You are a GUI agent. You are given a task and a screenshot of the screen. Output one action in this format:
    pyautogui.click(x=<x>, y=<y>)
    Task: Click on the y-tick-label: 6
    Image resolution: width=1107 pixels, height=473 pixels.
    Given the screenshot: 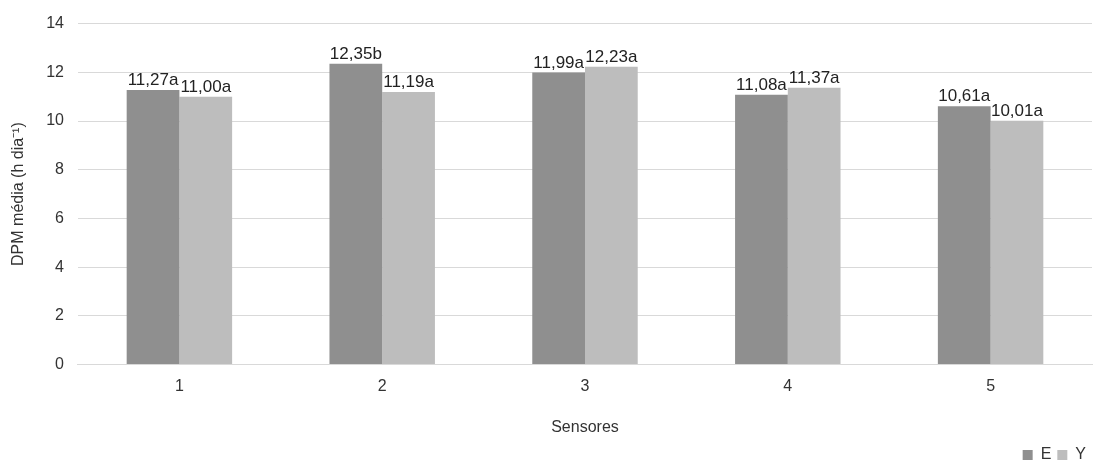 What is the action you would take?
    pyautogui.click(x=60, y=217)
    